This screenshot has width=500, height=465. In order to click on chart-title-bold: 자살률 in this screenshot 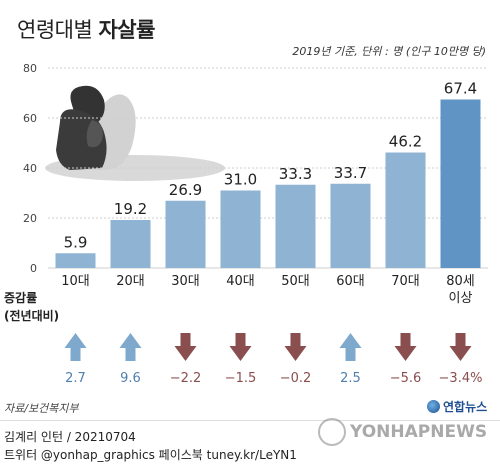, I will do `click(126, 30)`.